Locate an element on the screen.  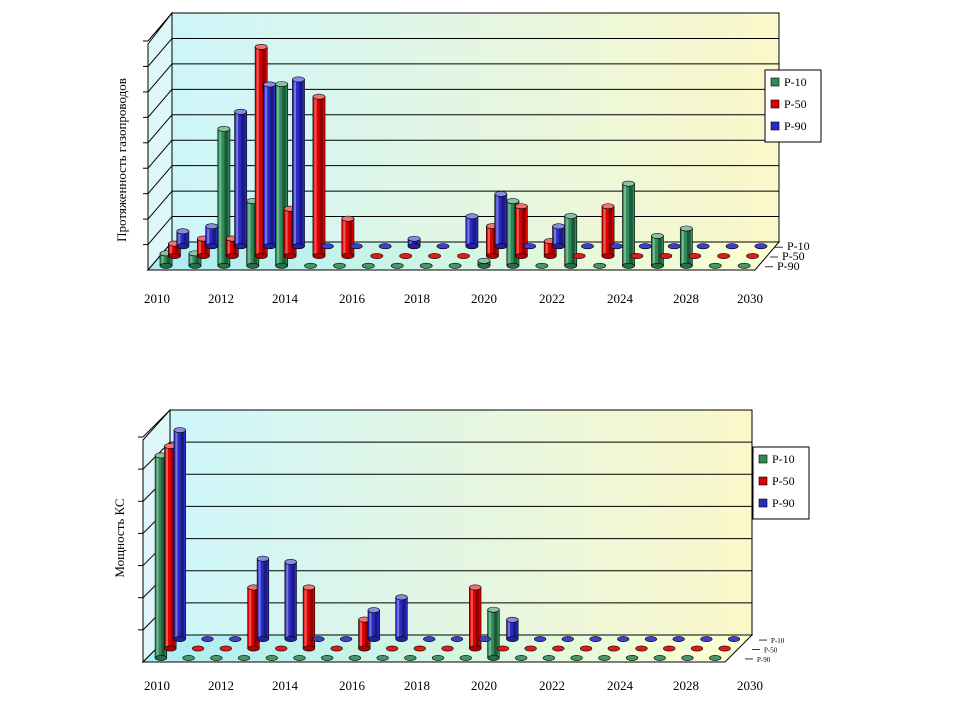
bar-P-90-2028 is located at coordinates (678, 639).